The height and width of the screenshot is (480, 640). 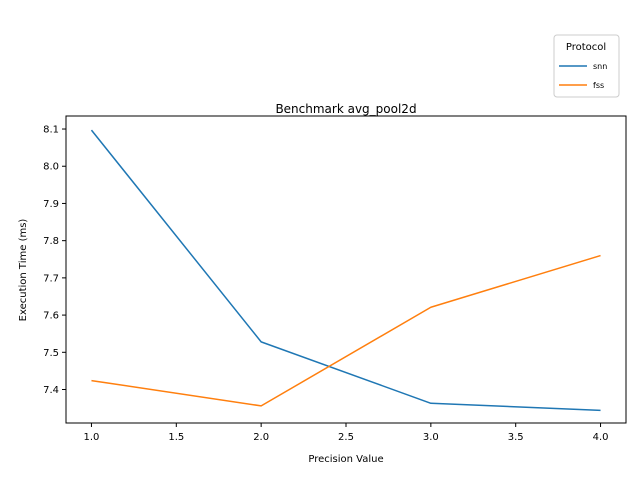 What do you see at coordinates (51, 204) in the screenshot?
I see `y-tick-label: 7.9` at bounding box center [51, 204].